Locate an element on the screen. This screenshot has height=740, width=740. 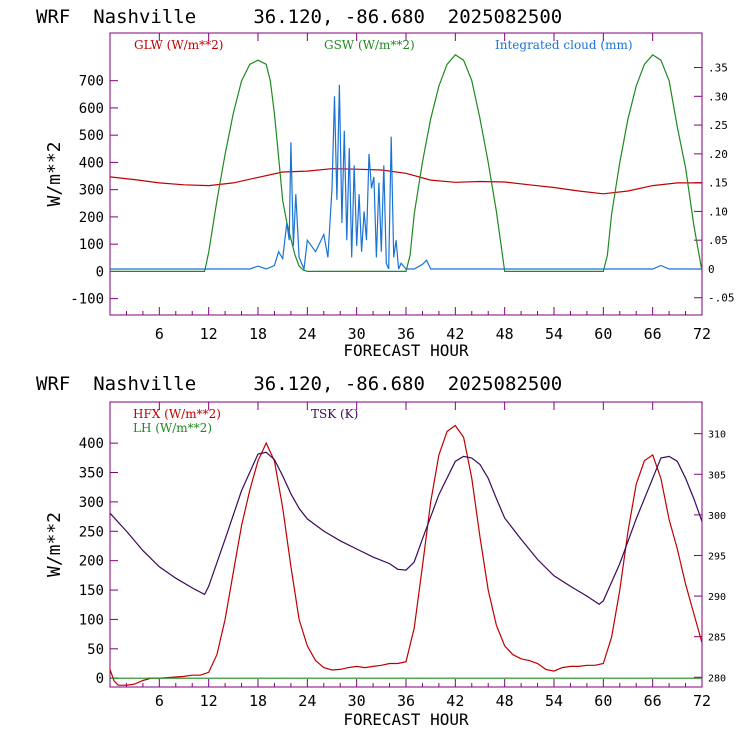
y-tick-label: 600 is located at coordinates (91, 109).